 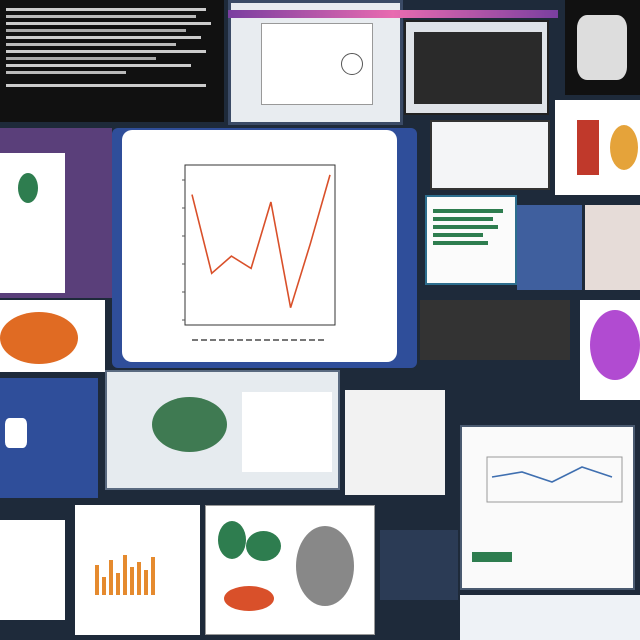 What do you see at coordinates (492, 557) in the screenshot?
I see `green-button` at bounding box center [492, 557].